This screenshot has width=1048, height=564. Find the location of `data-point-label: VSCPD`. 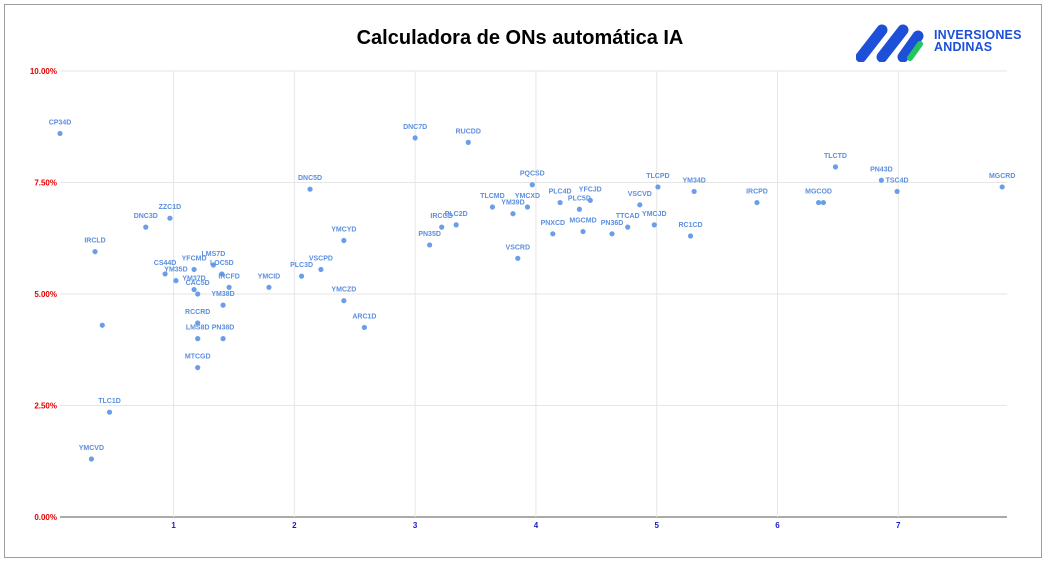

data-point-label: VSCPD is located at coordinates (321, 258).